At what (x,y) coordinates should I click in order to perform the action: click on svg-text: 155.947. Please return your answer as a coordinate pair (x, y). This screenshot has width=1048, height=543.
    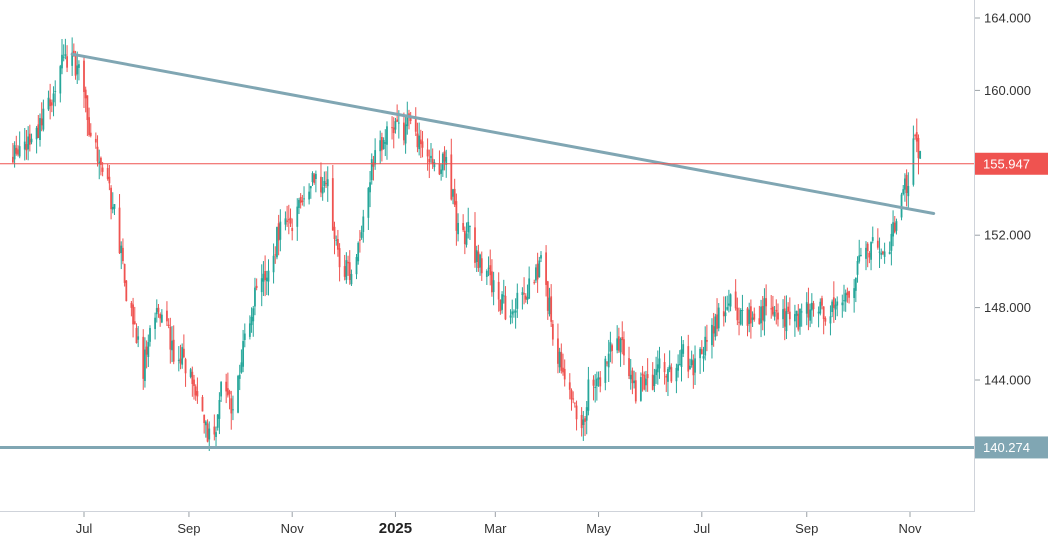
    Looking at the image, I should click on (1006, 163).